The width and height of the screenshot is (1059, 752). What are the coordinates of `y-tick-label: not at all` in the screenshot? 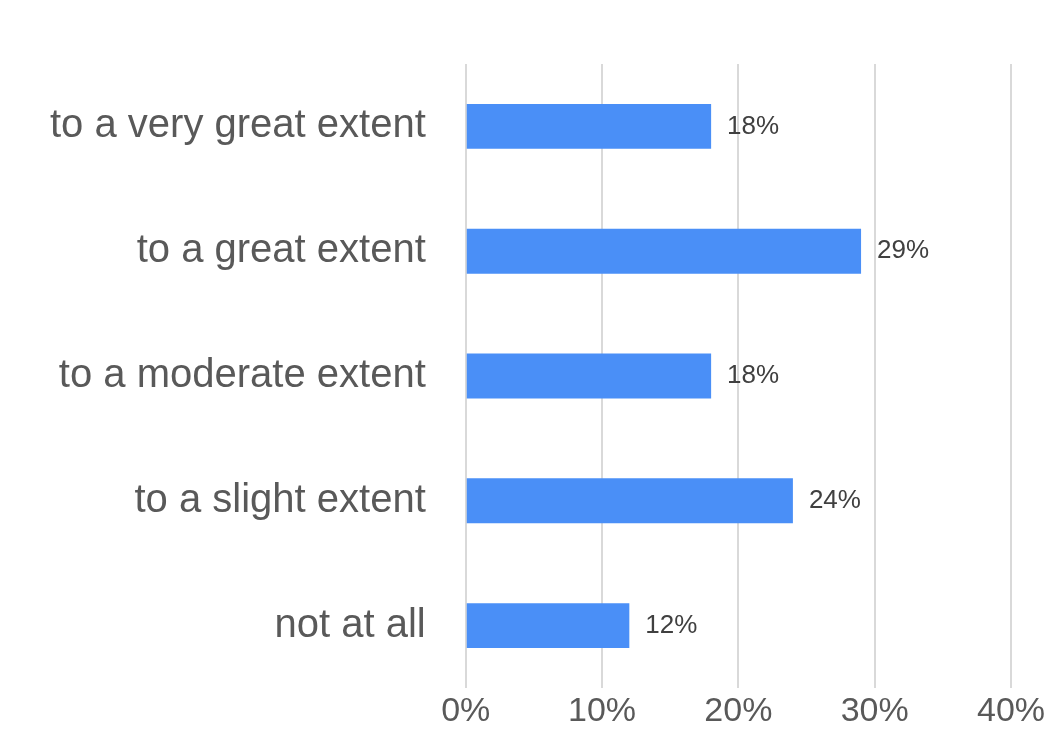 It's located at (350, 622).